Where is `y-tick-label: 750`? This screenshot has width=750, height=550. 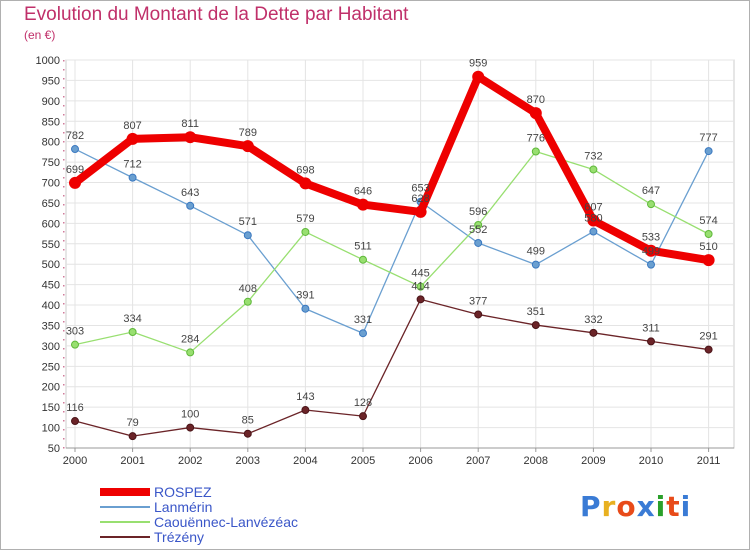
y-tick-label: 750 is located at coordinates (51, 163).